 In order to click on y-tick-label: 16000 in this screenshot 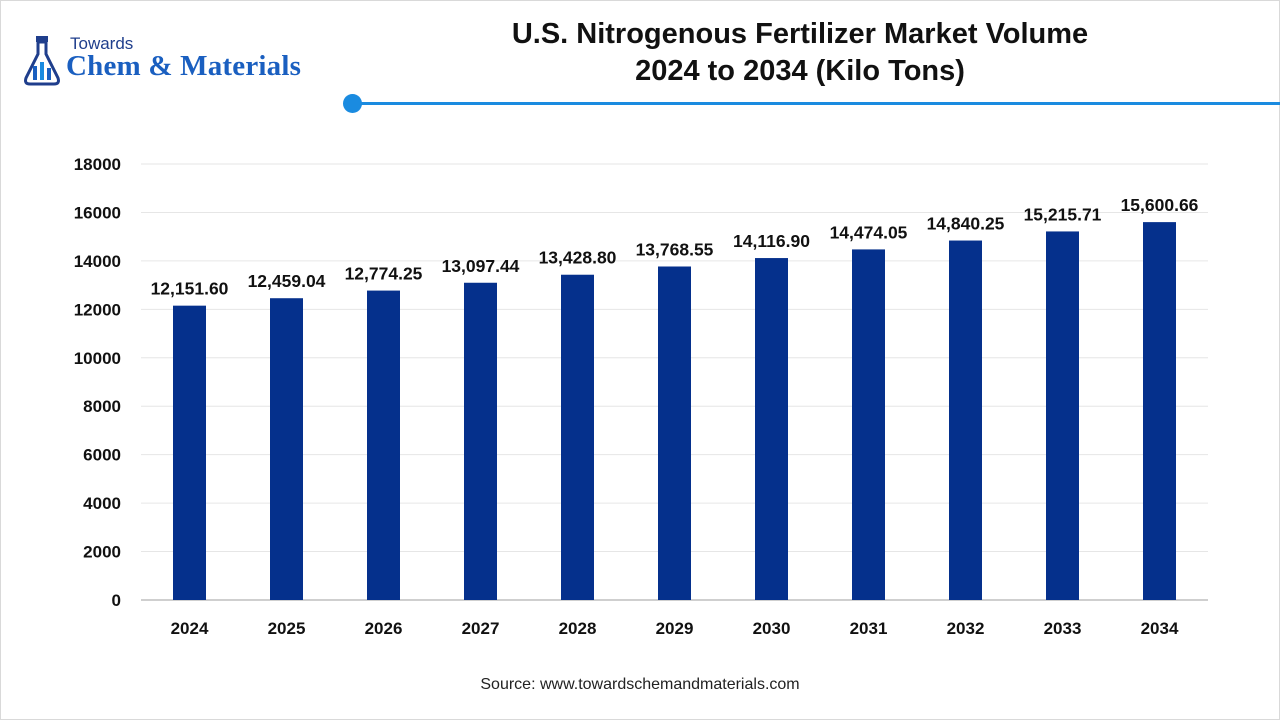, I will do `click(97, 212)`.